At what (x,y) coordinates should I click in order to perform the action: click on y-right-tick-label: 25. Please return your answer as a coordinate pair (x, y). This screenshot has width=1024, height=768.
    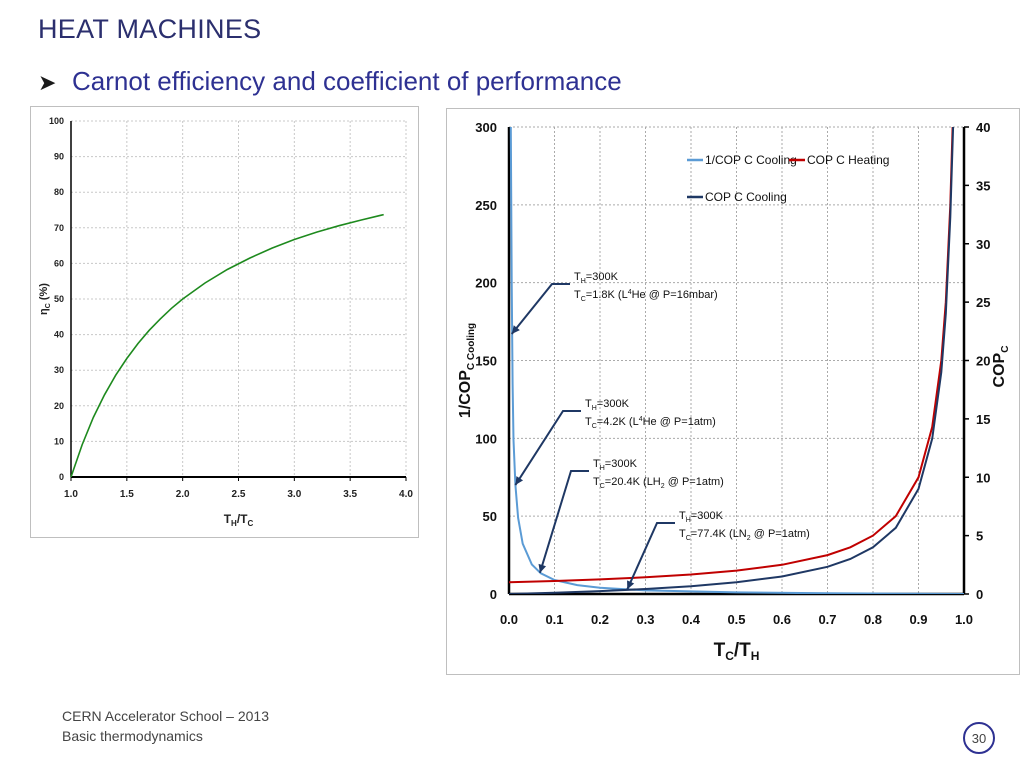
    Looking at the image, I should click on (983, 302).